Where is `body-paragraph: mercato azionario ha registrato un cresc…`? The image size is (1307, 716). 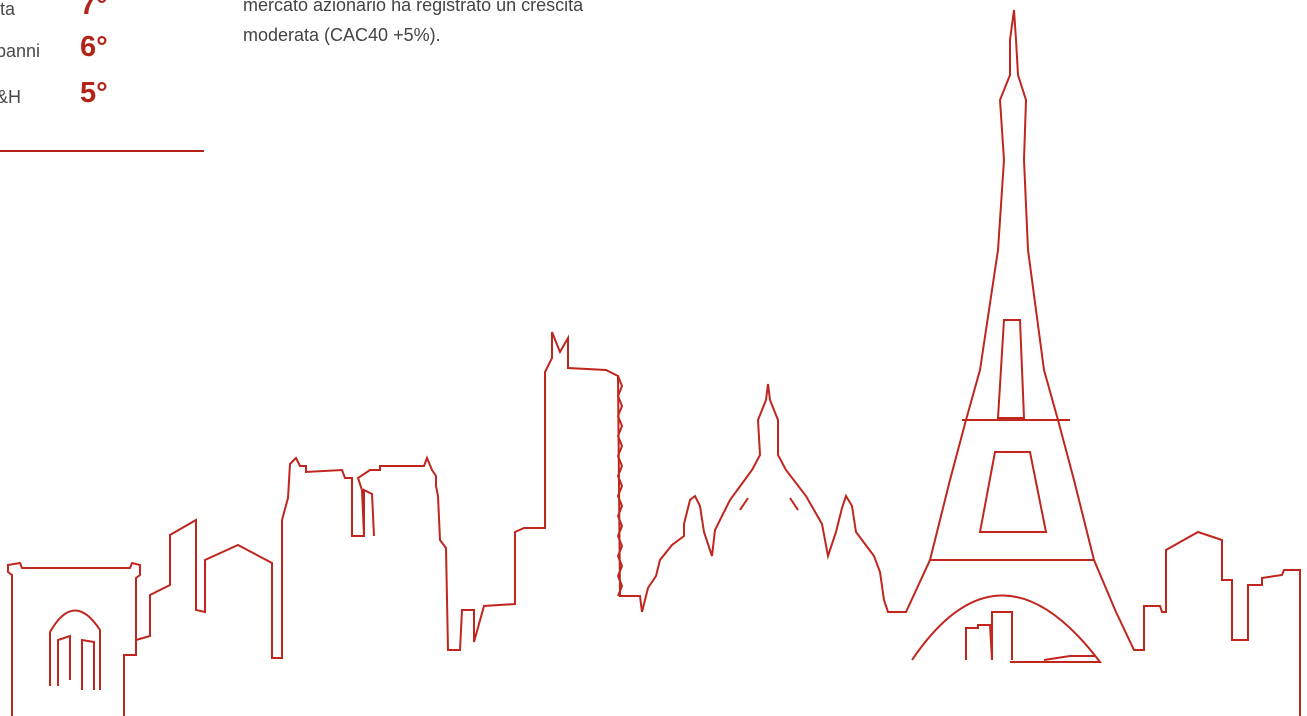
body-paragraph: mercato azionario ha registrato un cresc… is located at coordinates (483, 25).